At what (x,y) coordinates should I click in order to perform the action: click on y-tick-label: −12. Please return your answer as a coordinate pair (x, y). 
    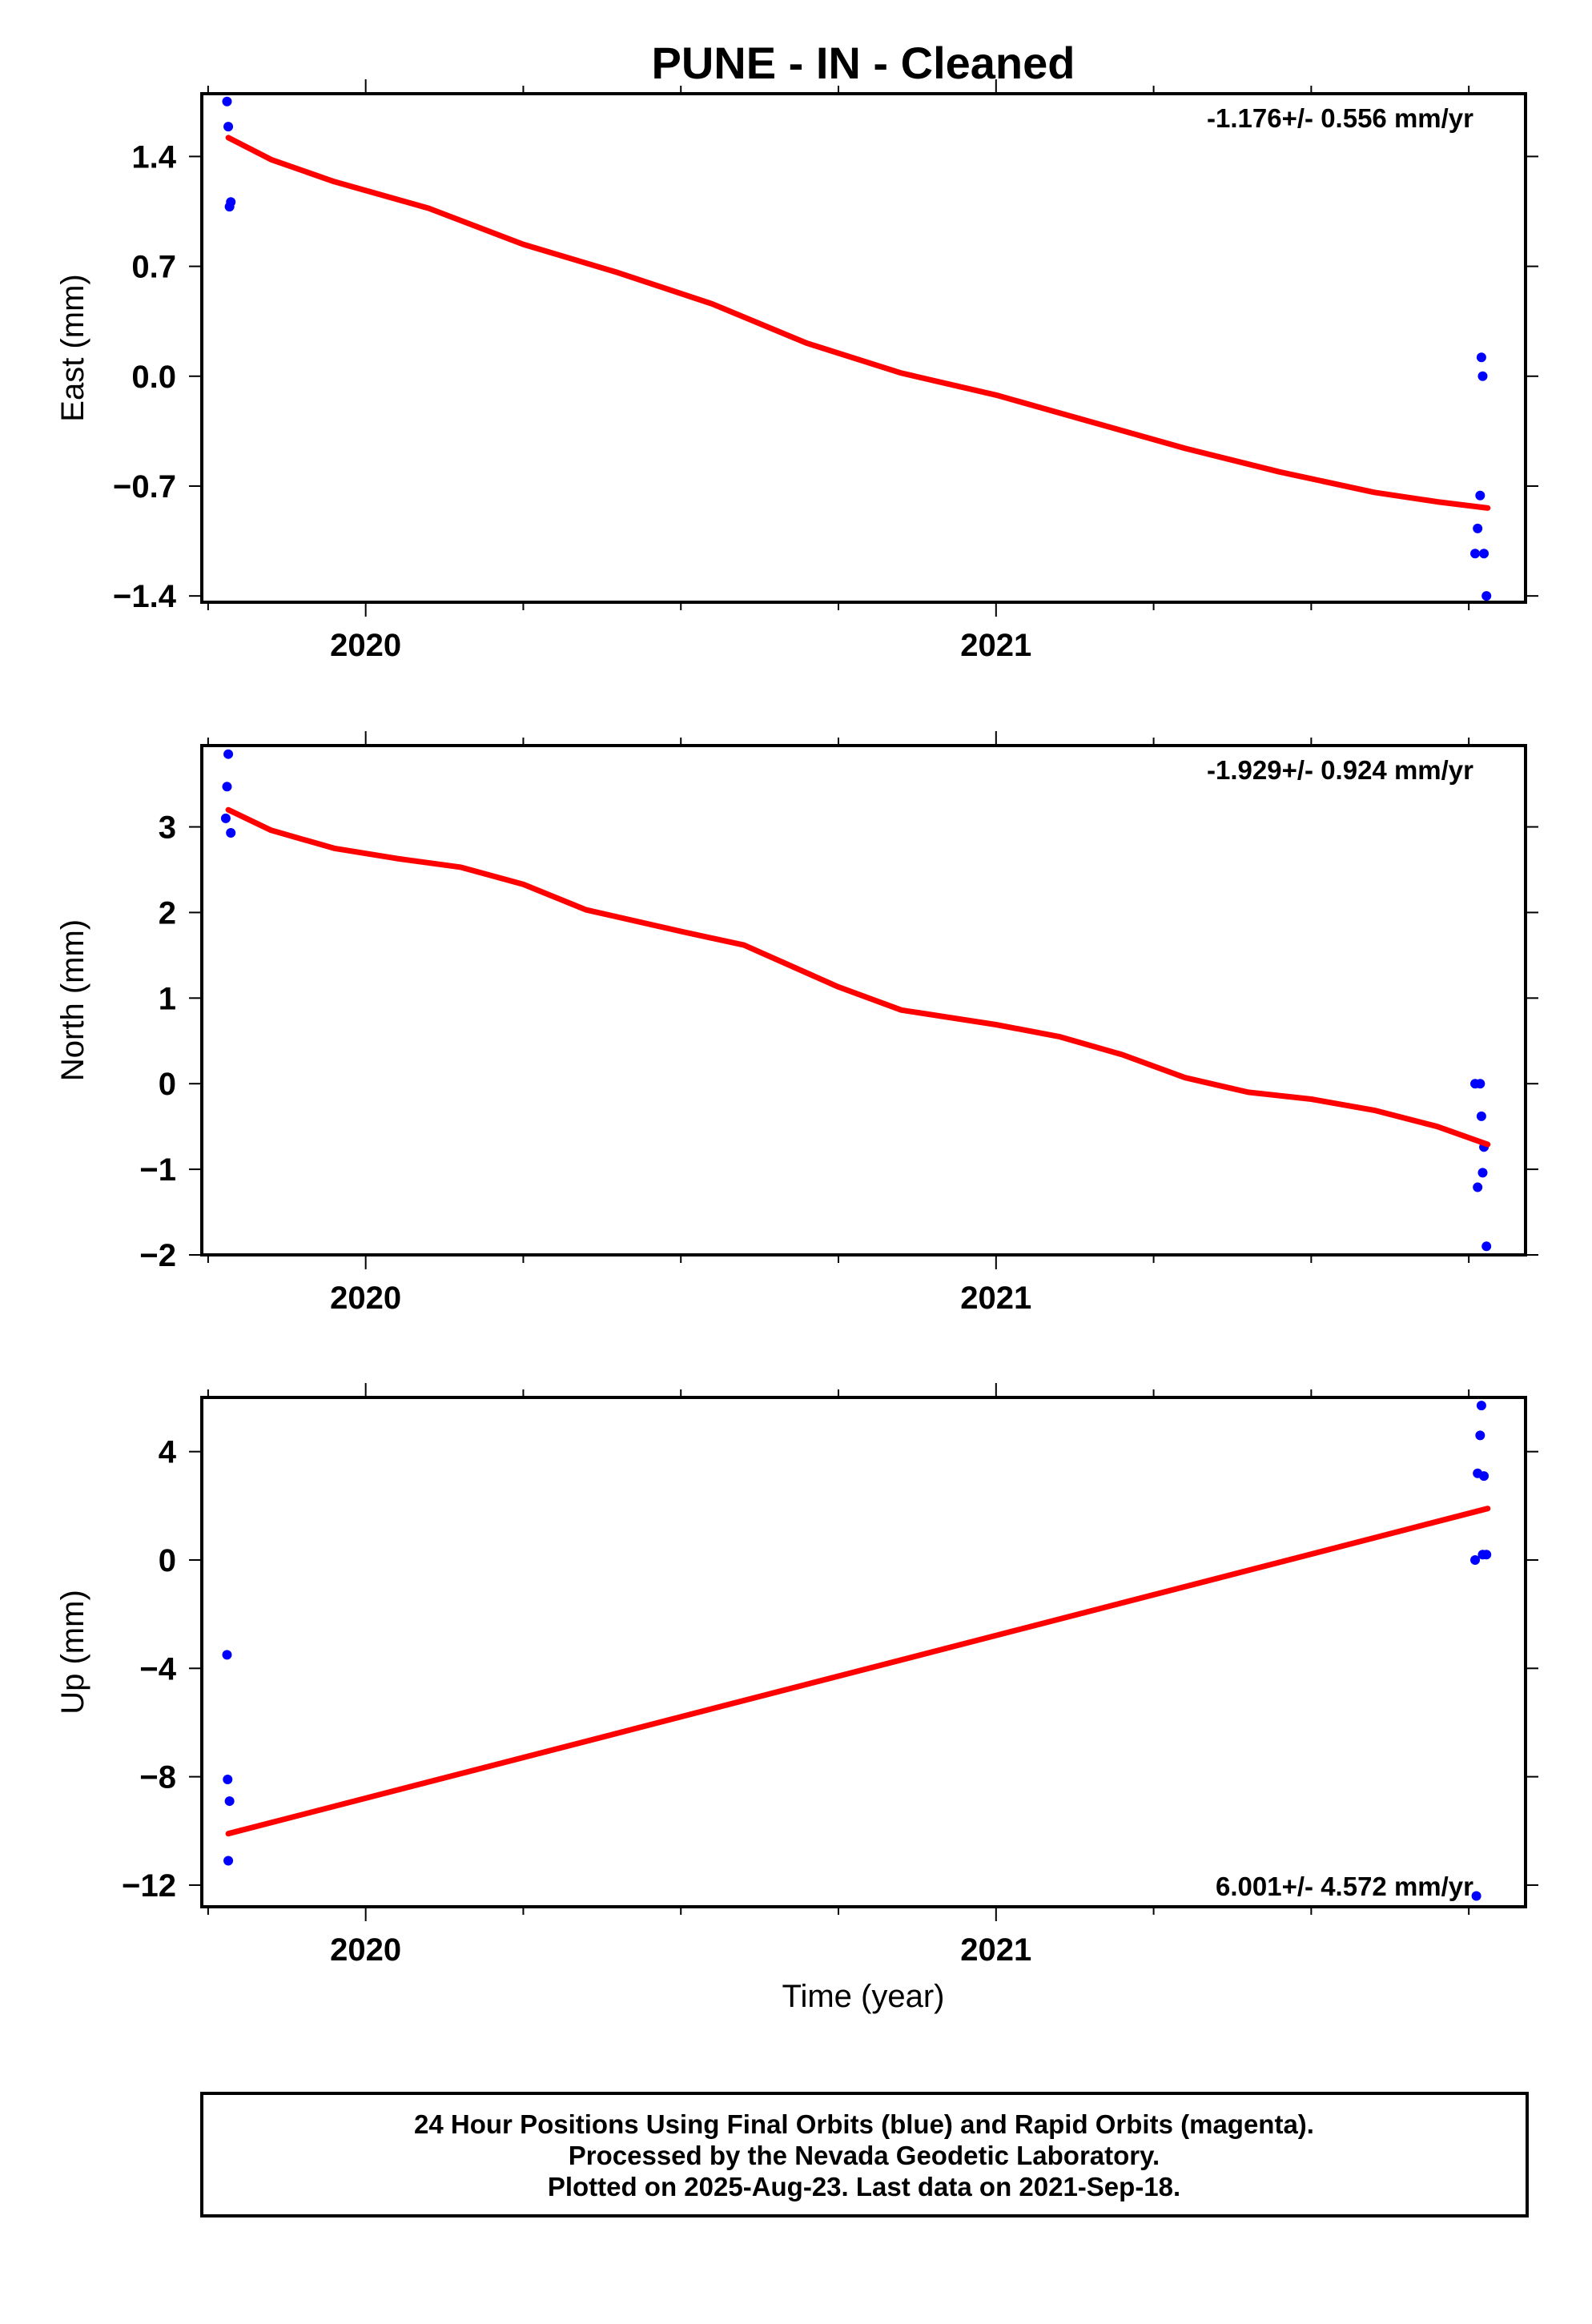
    Looking at the image, I should click on (149, 1886).